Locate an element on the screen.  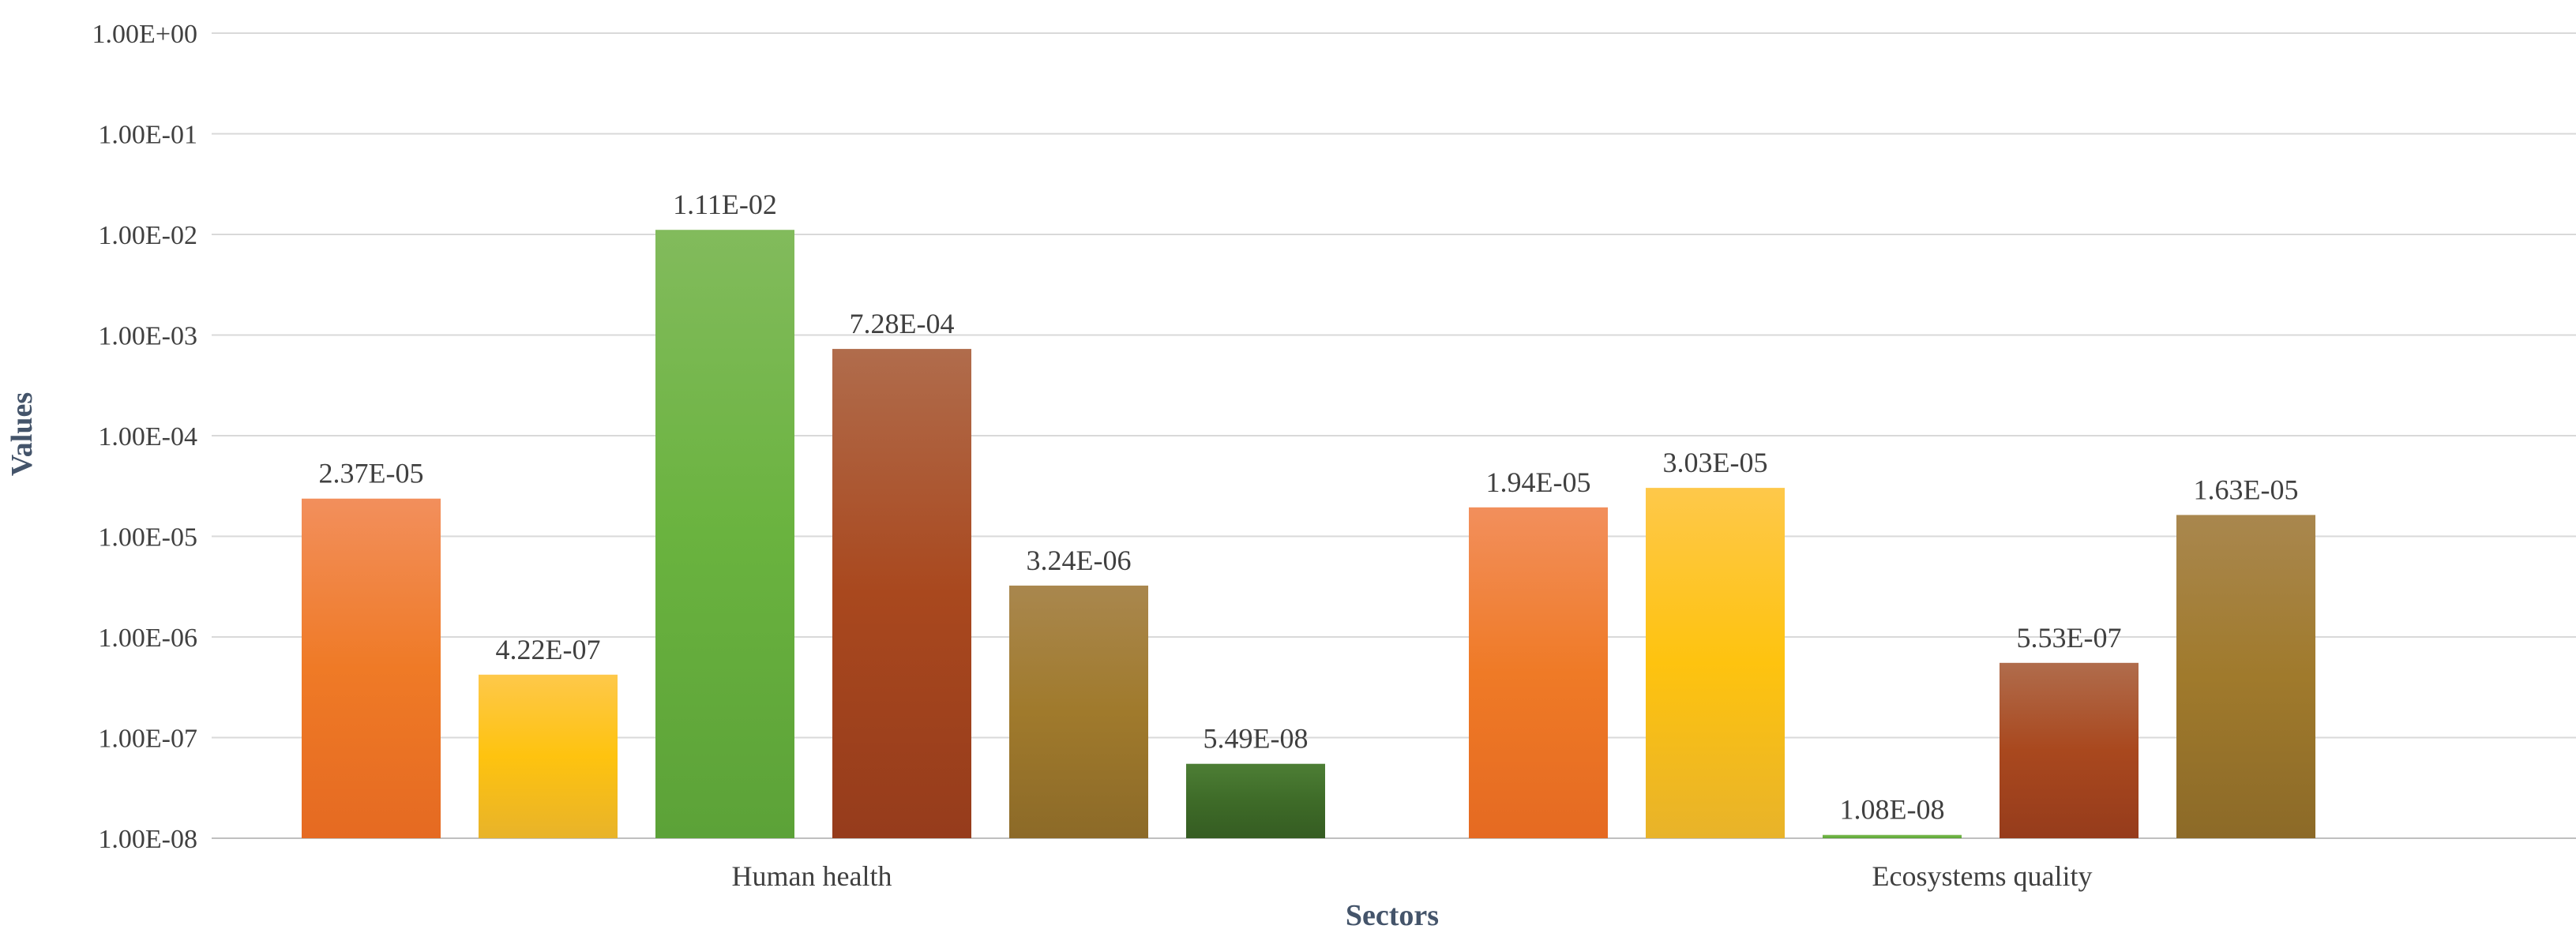
data-label: 2.37E-05 is located at coordinates (371, 473).